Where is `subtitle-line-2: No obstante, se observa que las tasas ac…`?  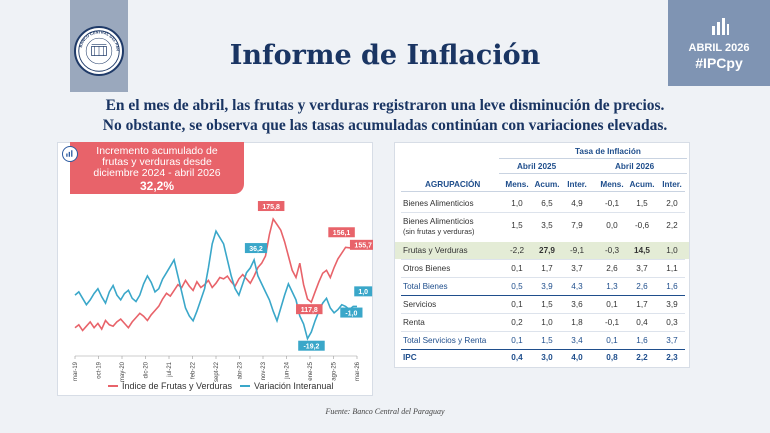
subtitle-line-2: No obstante, se observa que las tasas ac… is located at coordinates (385, 125).